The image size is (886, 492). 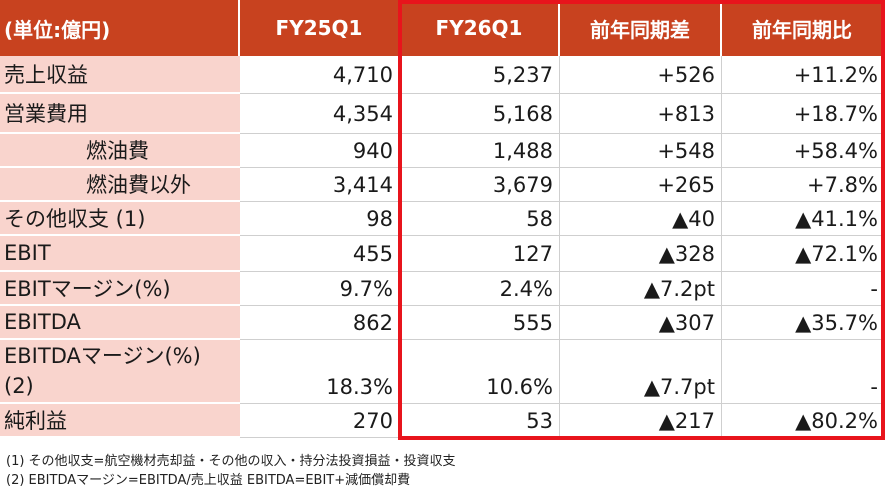 I want to click on table-row: 燃油費 940 1,488 +548 +58.4%, so click(x=443, y=151).